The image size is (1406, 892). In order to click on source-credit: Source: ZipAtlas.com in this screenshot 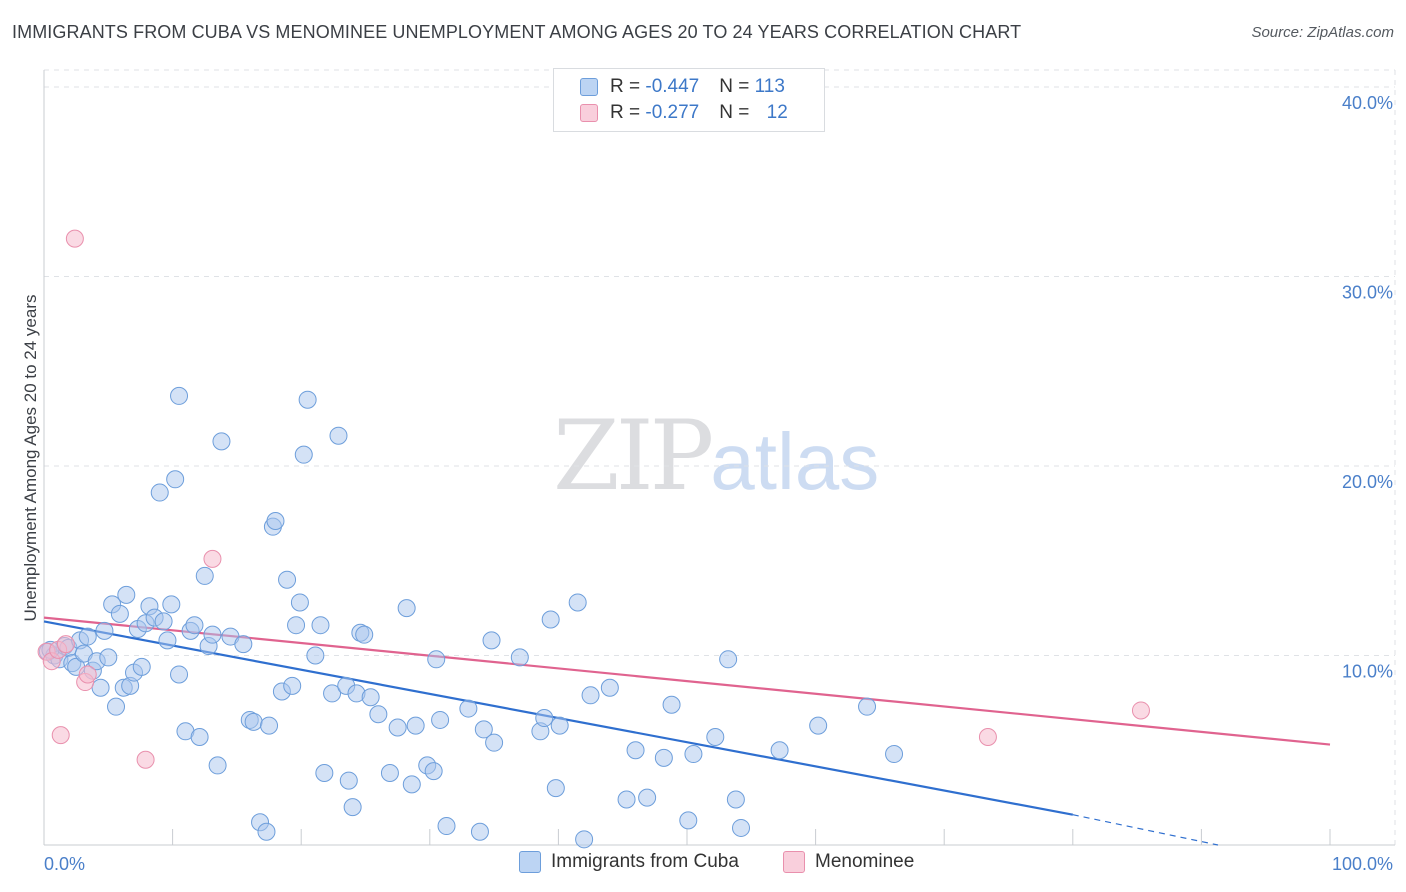, I will do `click(1322, 32)`.